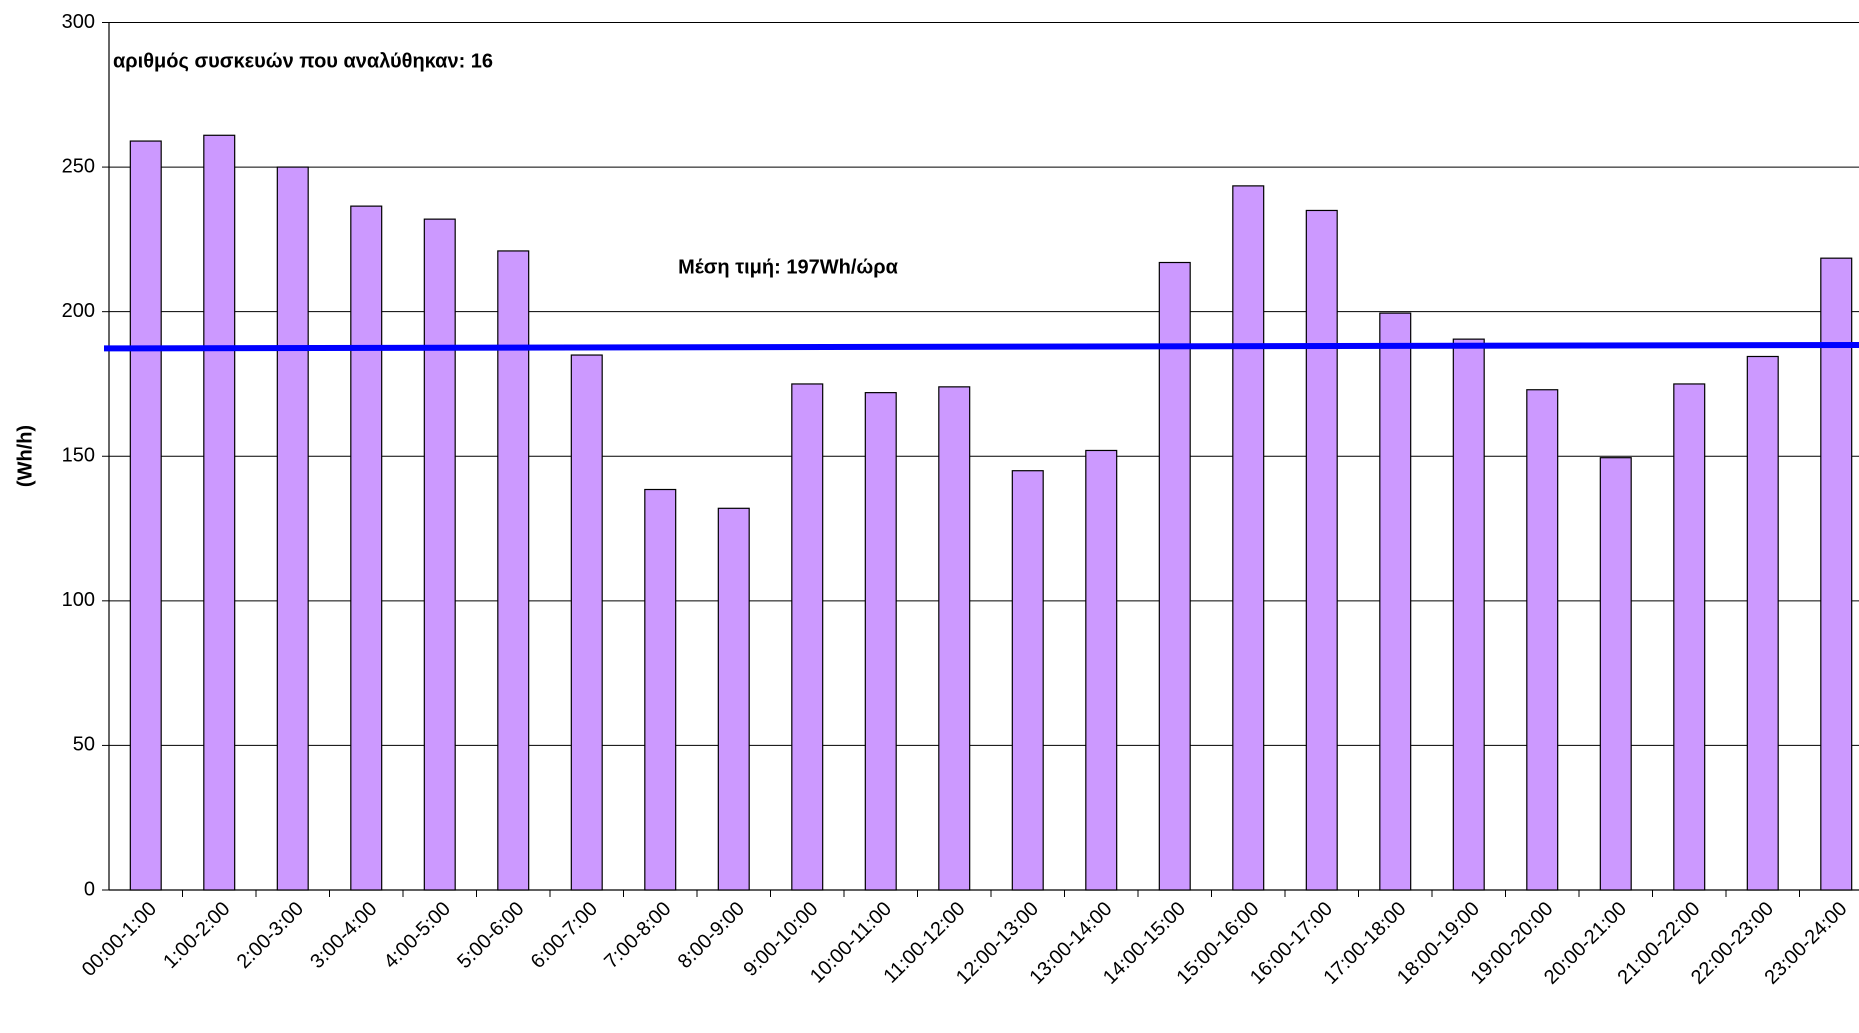  Describe the element at coordinates (490, 935) in the screenshot. I see `x-tick-label: 5:00-6:00` at that location.